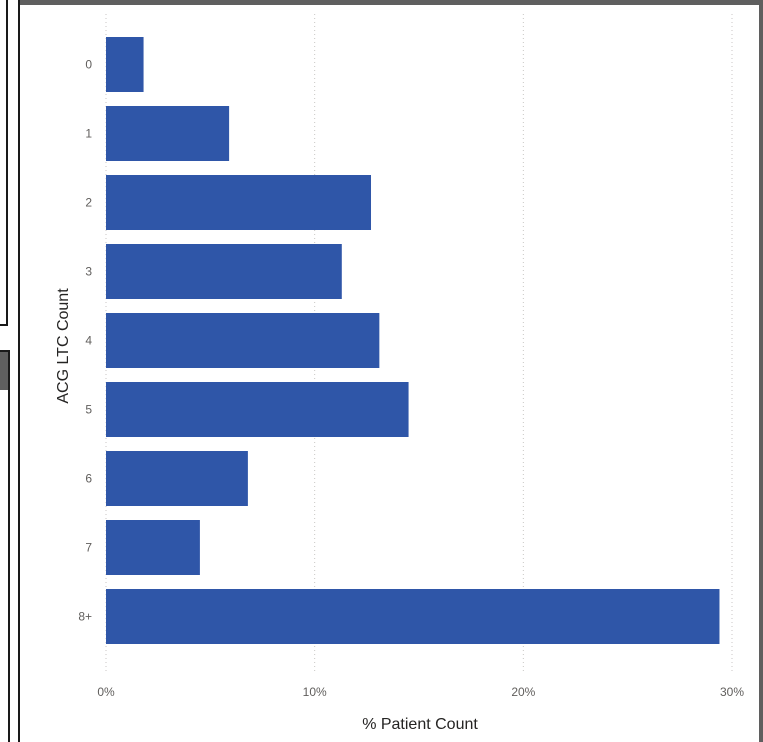  What do you see at coordinates (761, 371) in the screenshot?
I see `visual-right-edge` at bounding box center [761, 371].